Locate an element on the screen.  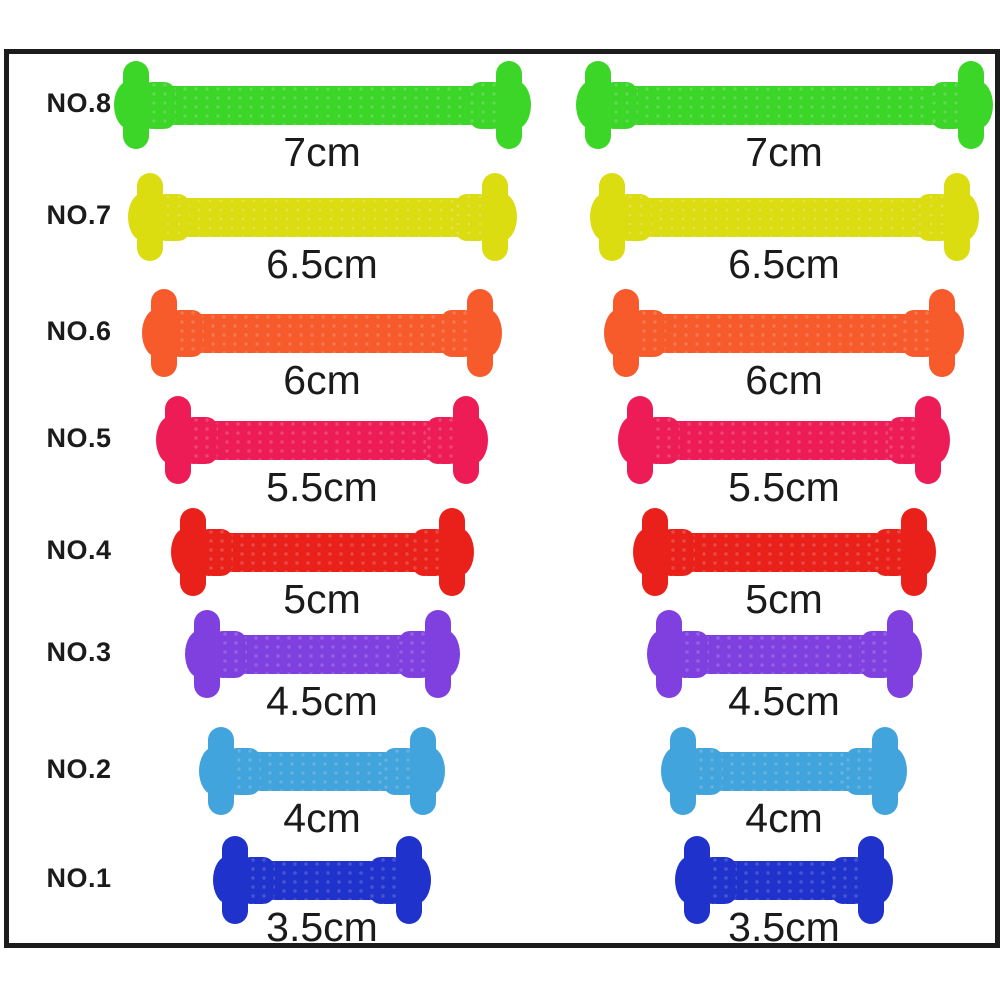
size-label-left: 6cm is located at coordinates (322, 380).